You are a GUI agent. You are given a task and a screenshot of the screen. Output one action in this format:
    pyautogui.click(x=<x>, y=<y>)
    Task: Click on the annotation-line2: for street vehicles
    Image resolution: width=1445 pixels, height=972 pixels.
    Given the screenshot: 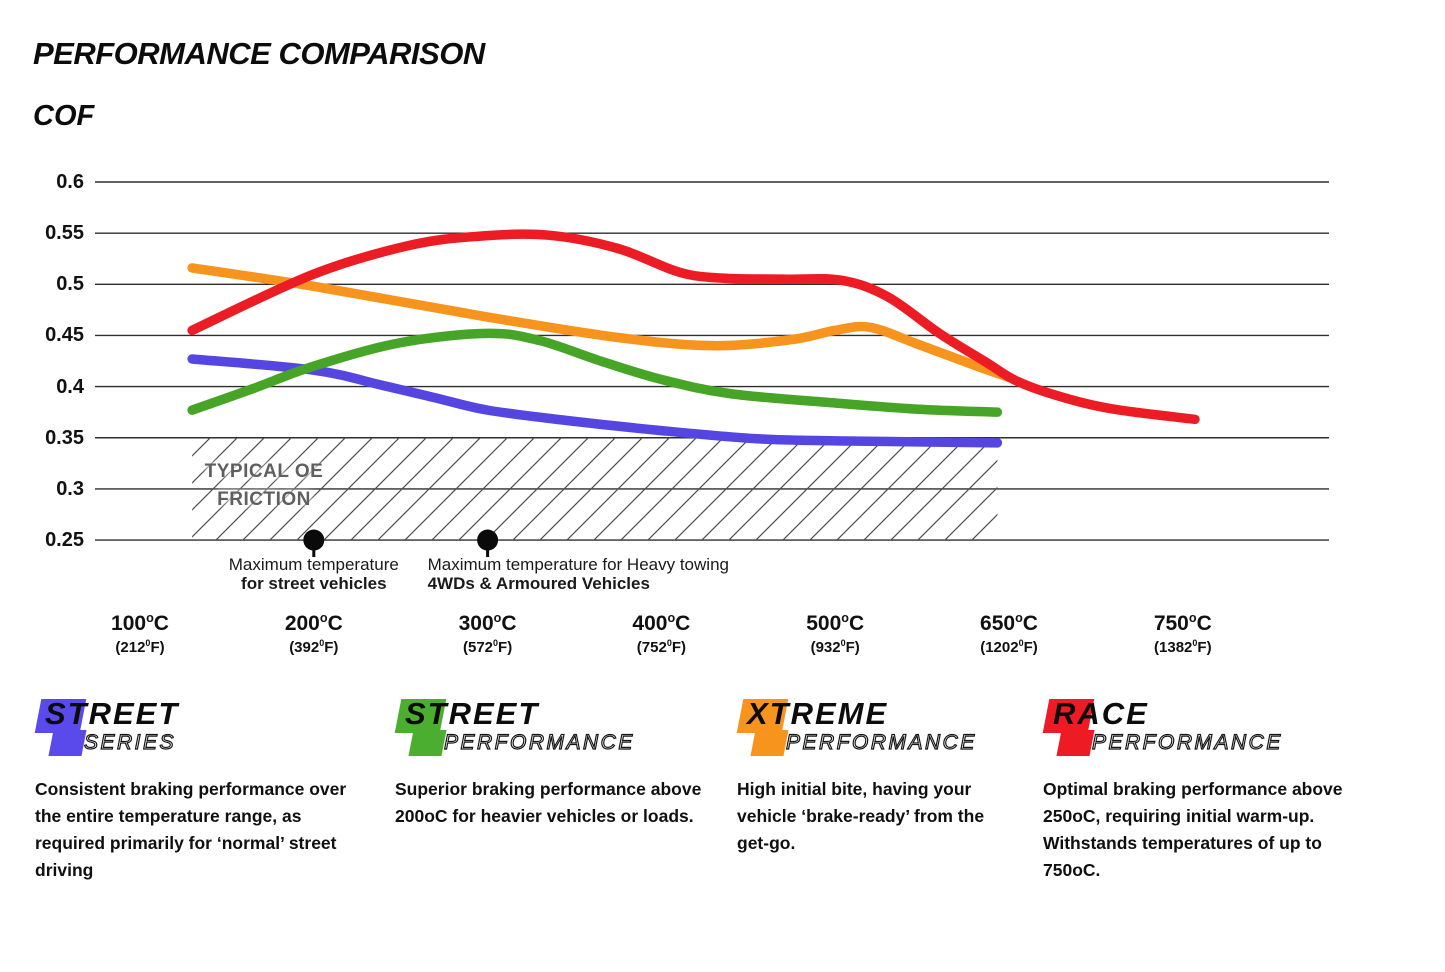 What is the action you would take?
    pyautogui.click(x=314, y=583)
    